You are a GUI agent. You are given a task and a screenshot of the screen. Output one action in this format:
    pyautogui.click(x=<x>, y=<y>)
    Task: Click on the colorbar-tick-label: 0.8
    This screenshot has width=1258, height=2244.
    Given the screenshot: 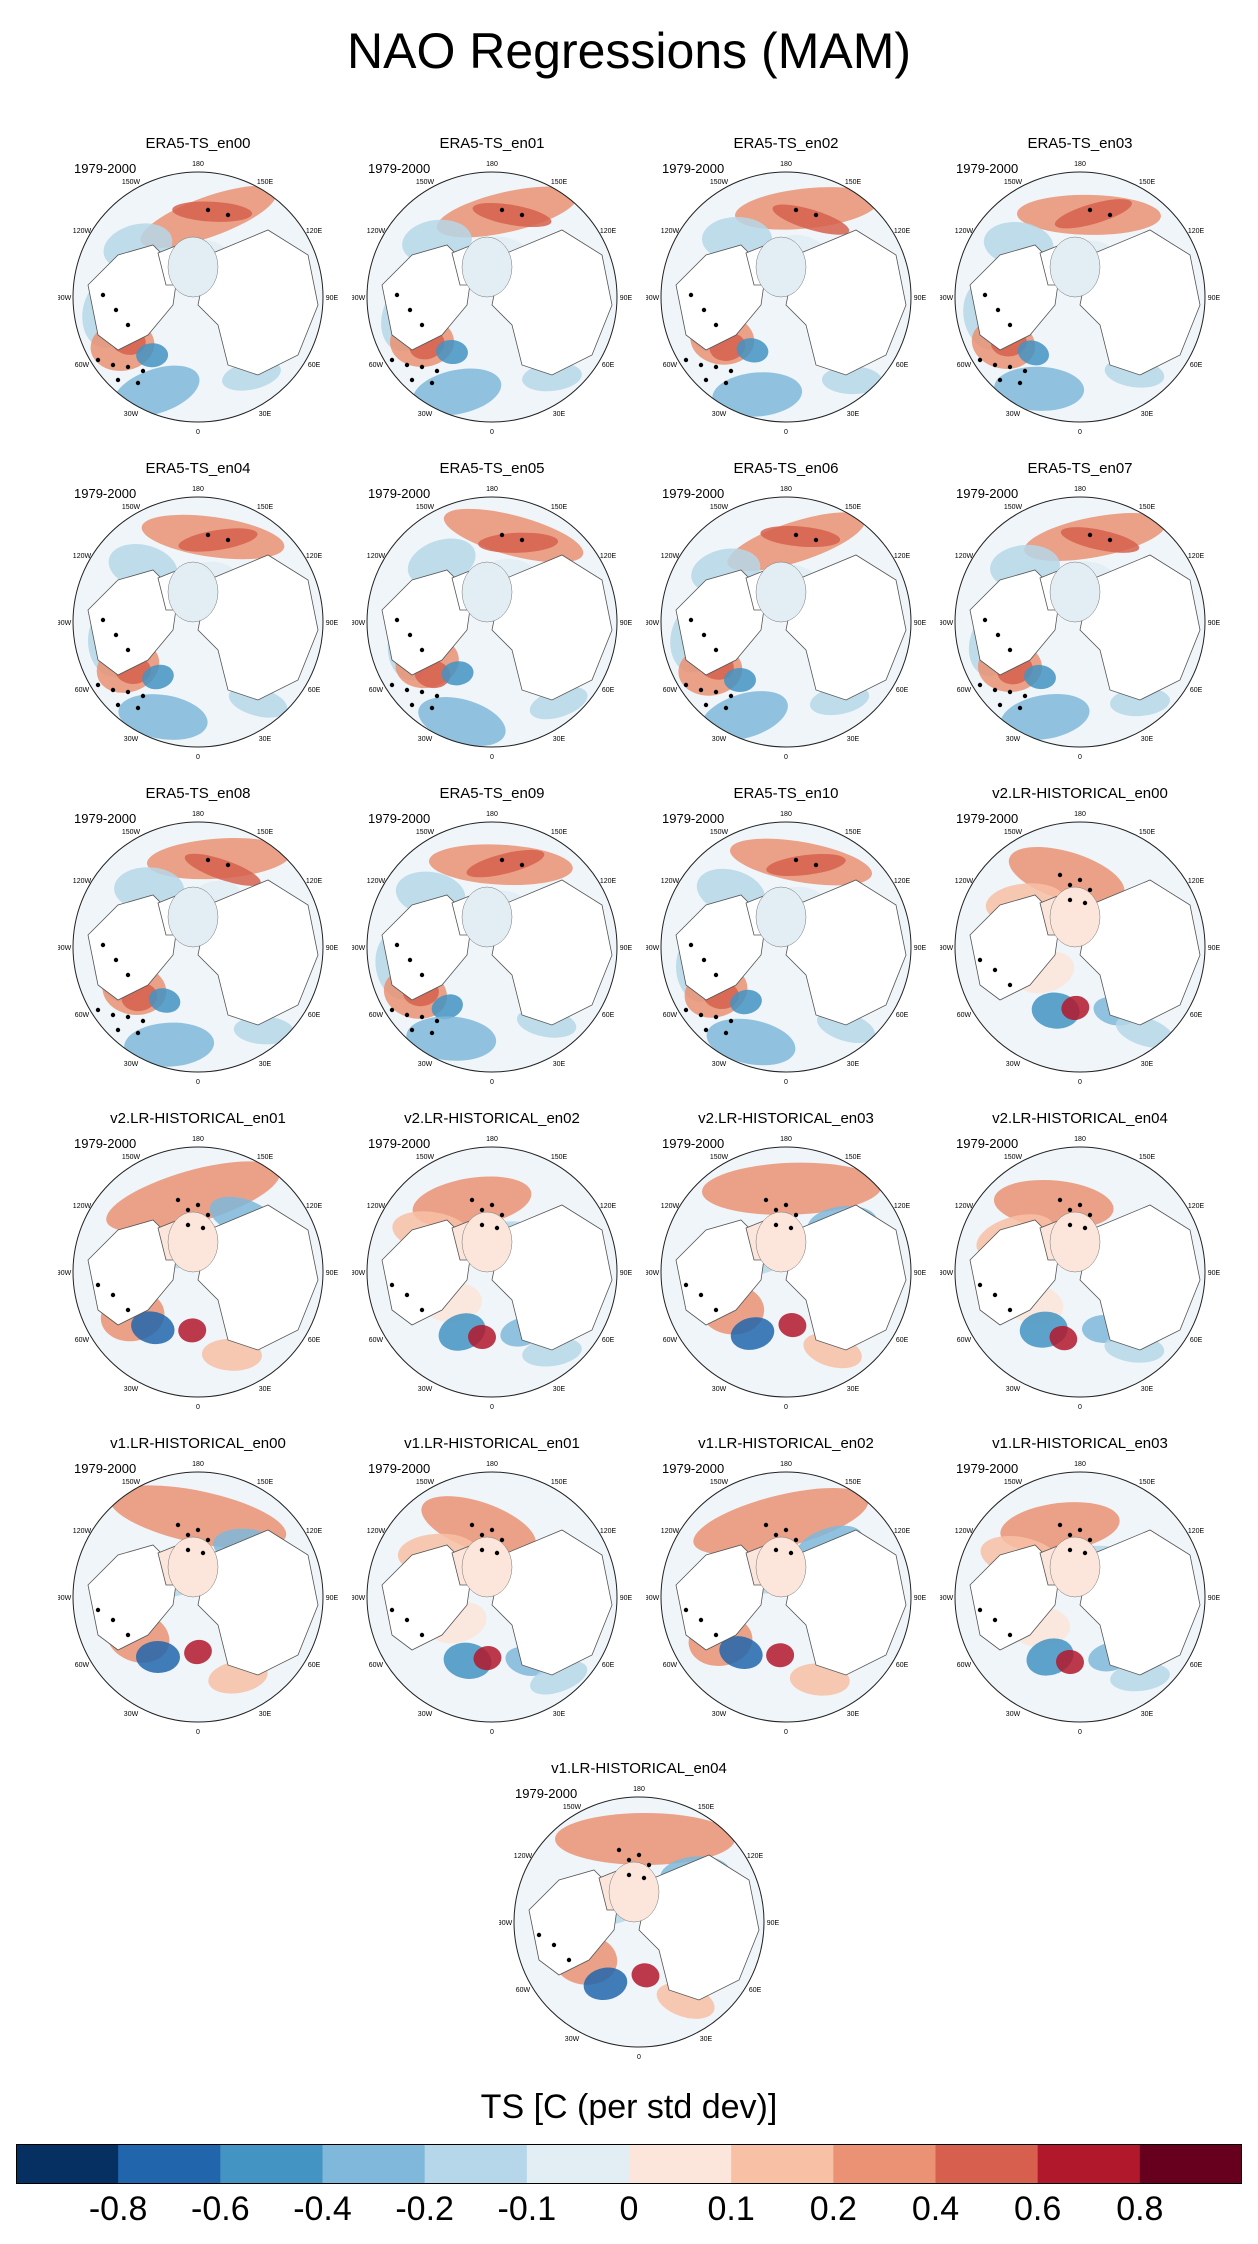 What is the action you would take?
    pyautogui.click(x=1140, y=2209)
    